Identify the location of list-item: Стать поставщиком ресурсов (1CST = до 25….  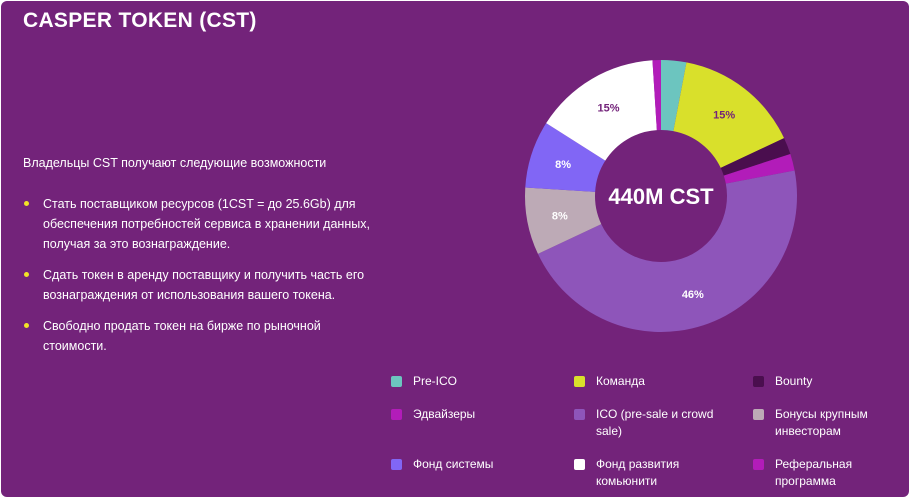
(203, 224).